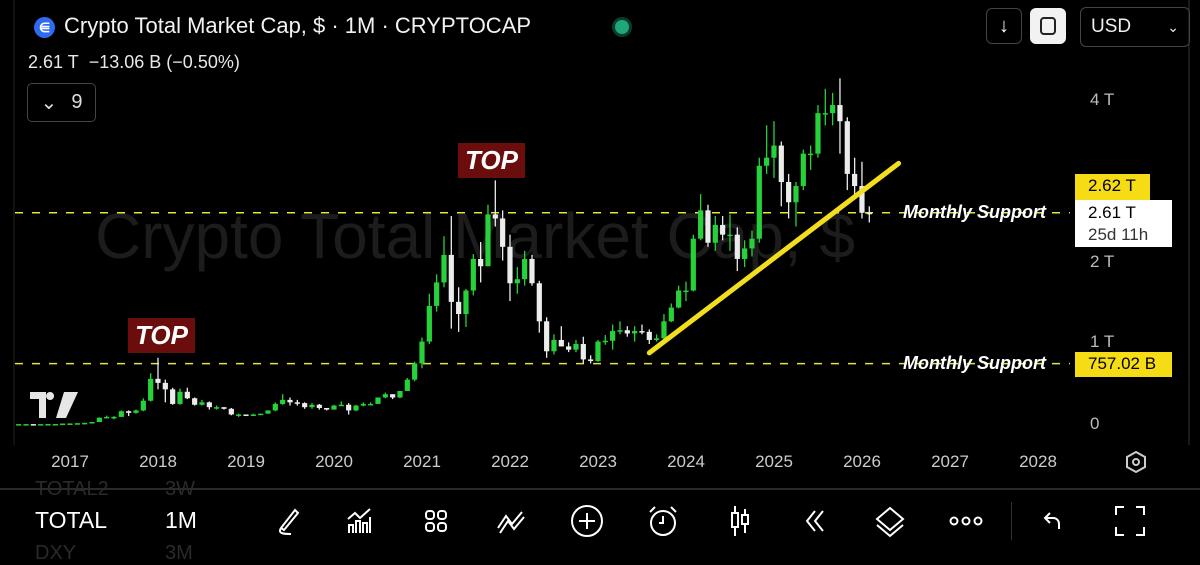 This screenshot has width=1200, height=565. I want to click on support-label: Monthly Support, so click(974, 363).